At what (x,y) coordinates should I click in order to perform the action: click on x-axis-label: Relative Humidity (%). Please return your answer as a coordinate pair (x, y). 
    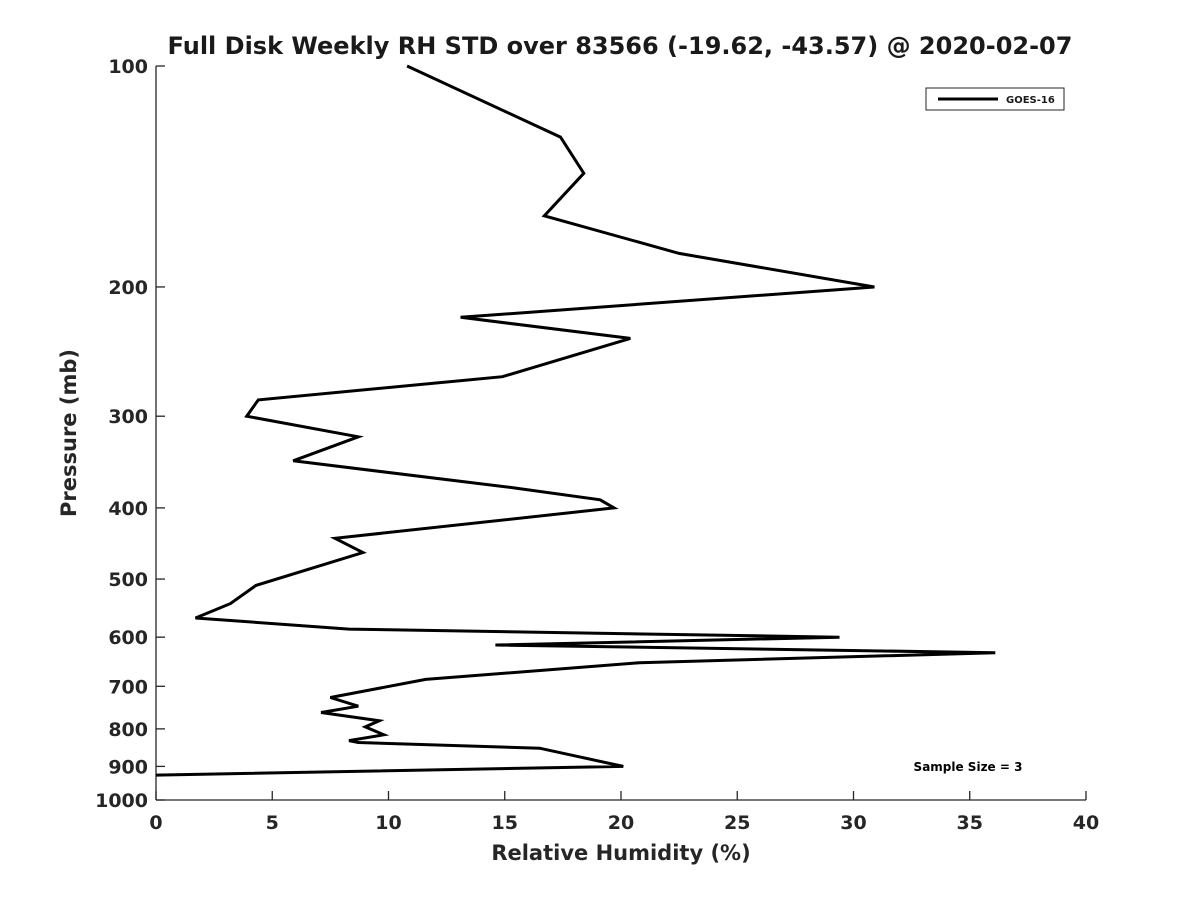
    Looking at the image, I should click on (620, 853).